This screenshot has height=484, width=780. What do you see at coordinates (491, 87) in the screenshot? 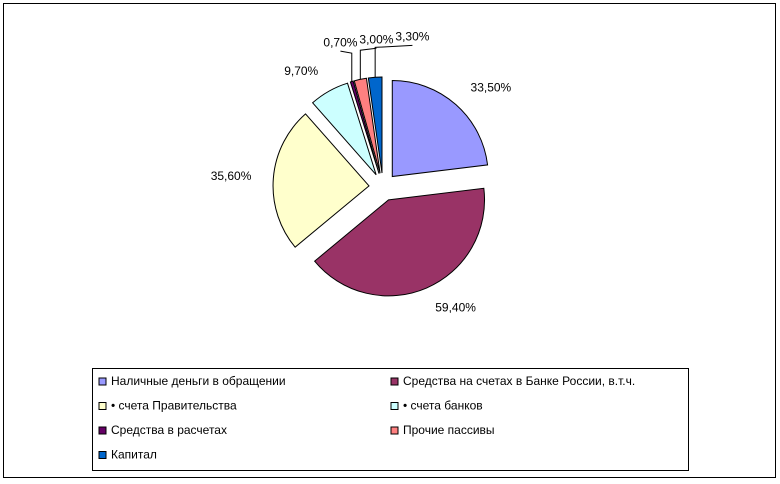
I see `data-label: 33,50%` at bounding box center [491, 87].